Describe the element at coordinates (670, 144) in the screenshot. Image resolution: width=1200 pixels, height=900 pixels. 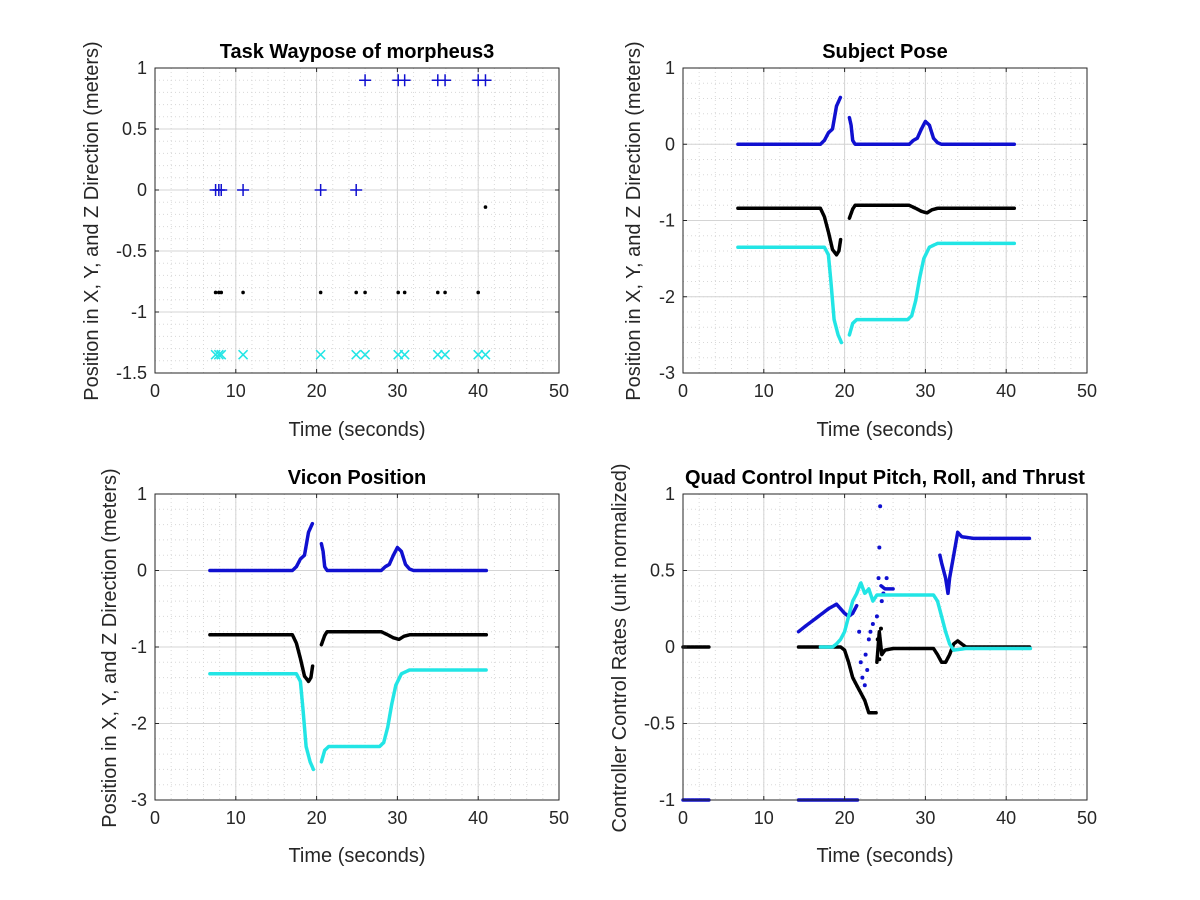
I see `y-tick-label: 0` at that location.